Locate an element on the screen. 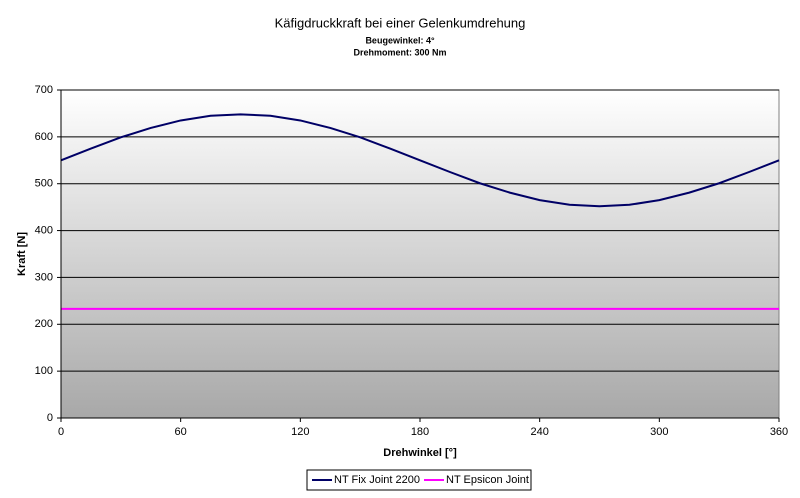  x-tick-label: 0 is located at coordinates (61, 432).